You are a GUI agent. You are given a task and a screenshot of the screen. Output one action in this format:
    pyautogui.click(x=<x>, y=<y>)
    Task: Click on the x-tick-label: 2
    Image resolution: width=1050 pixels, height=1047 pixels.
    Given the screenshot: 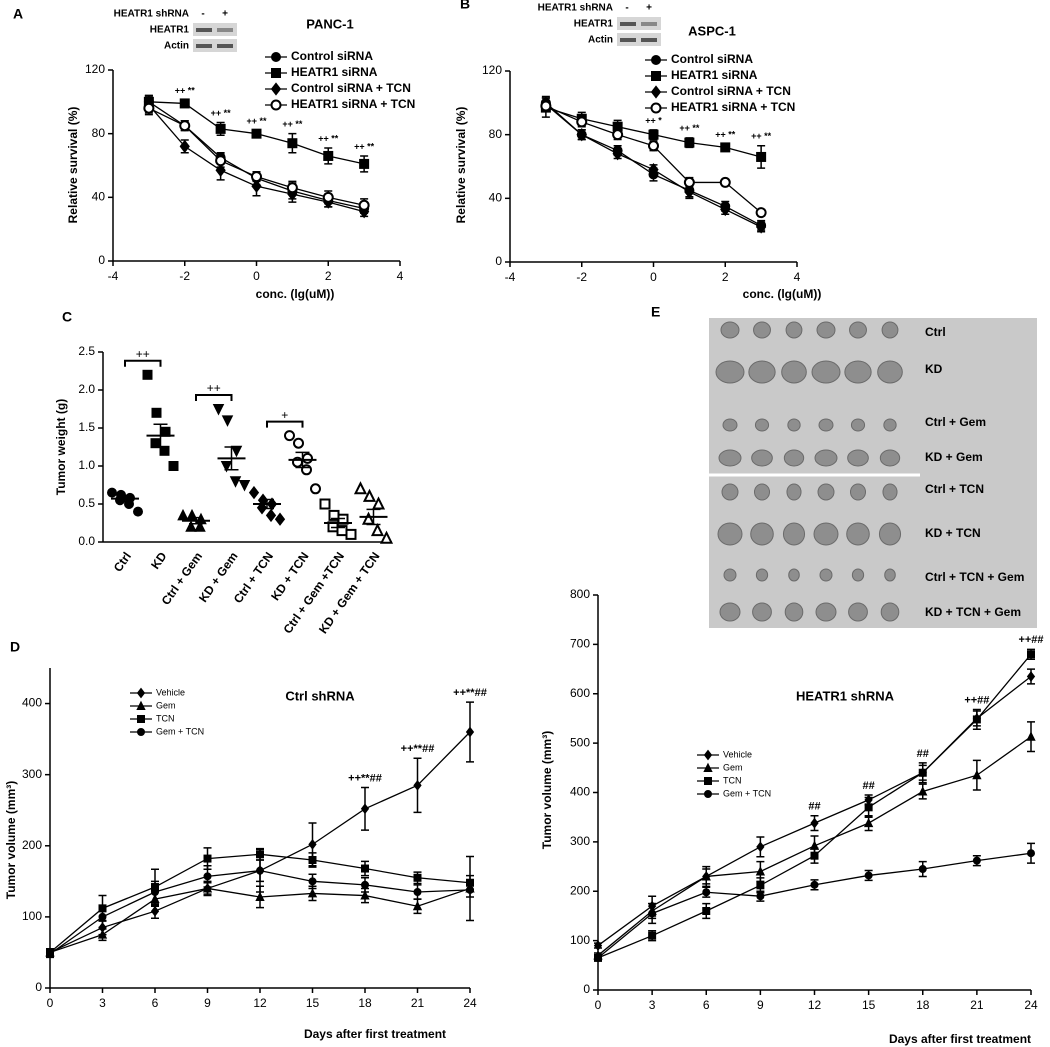 What is the action you would take?
    pyautogui.click(x=725, y=277)
    